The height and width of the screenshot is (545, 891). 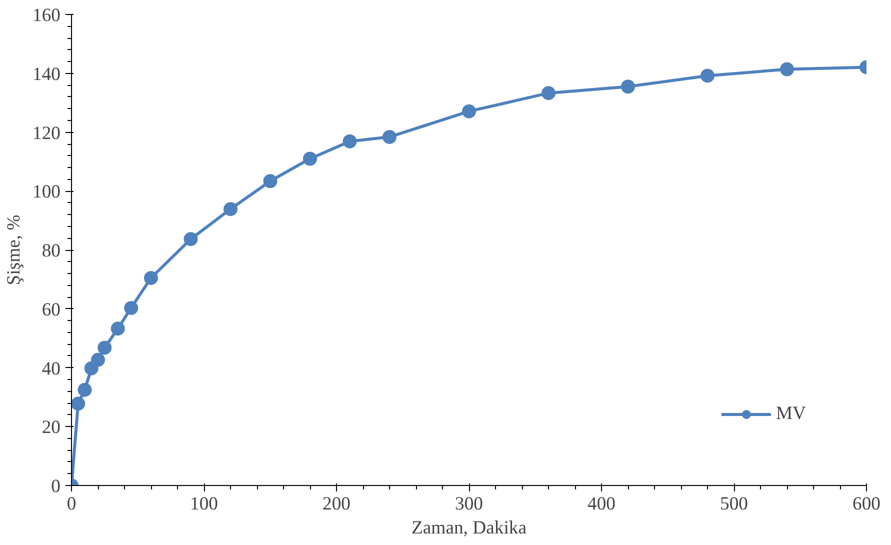 What do you see at coordinates (51, 309) in the screenshot?
I see `y-tick-label: 60` at bounding box center [51, 309].